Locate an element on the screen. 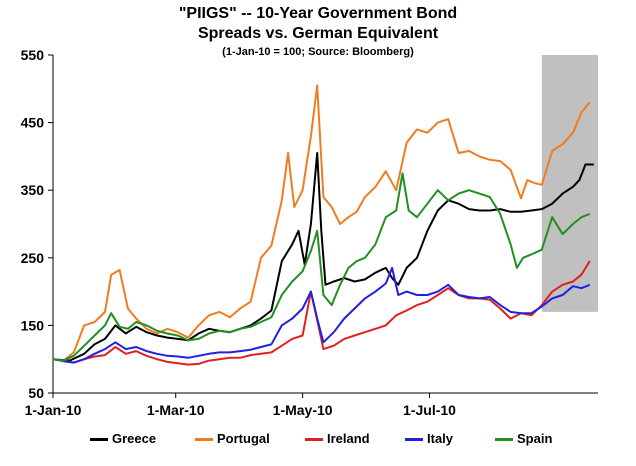 This screenshot has width=636, height=466. y-tick-label: 350 is located at coordinates (33, 190).